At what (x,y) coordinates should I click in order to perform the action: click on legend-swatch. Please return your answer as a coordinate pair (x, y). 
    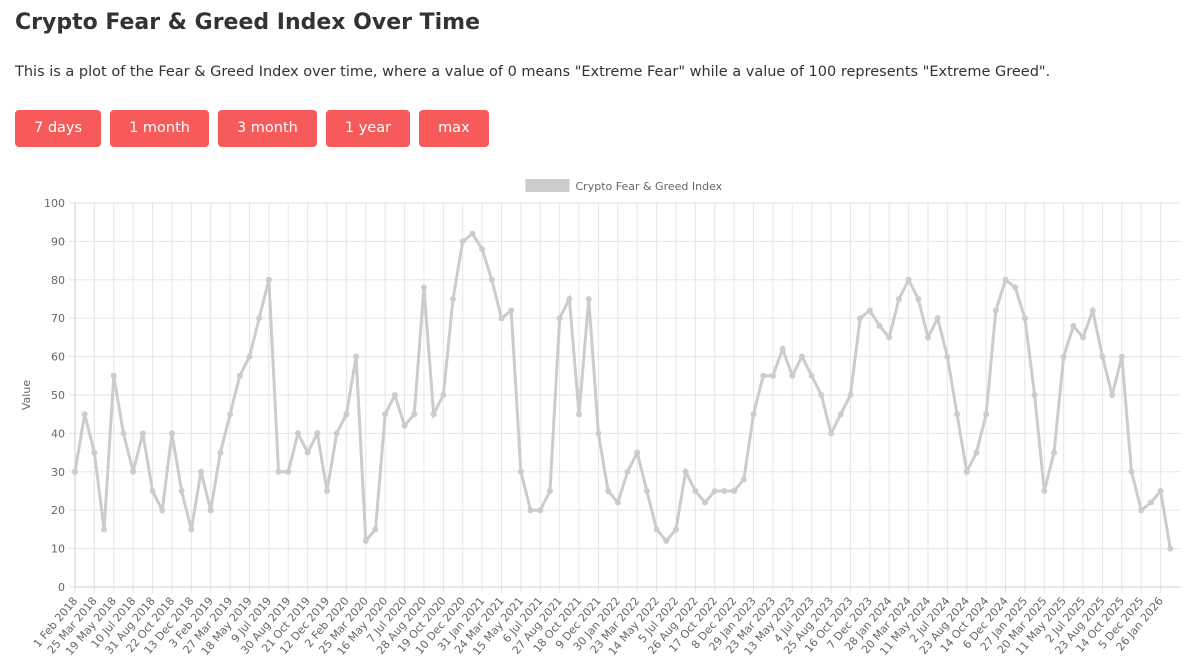
    Looking at the image, I should click on (547, 185).